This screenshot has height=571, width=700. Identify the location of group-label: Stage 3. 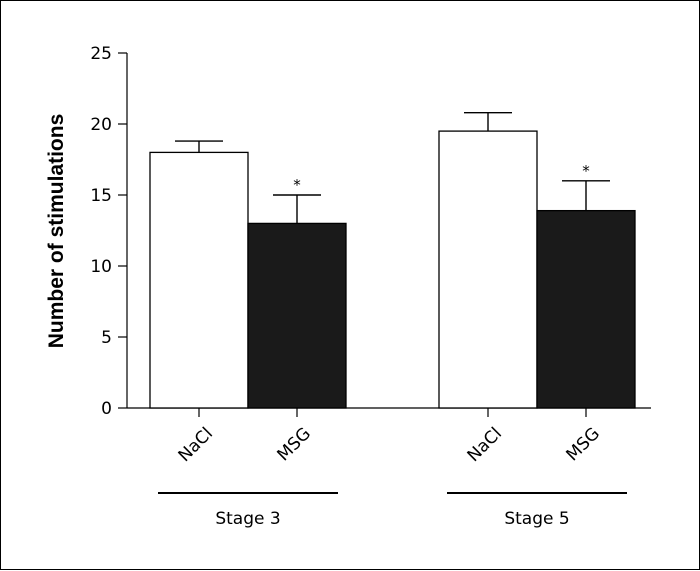
(247, 519).